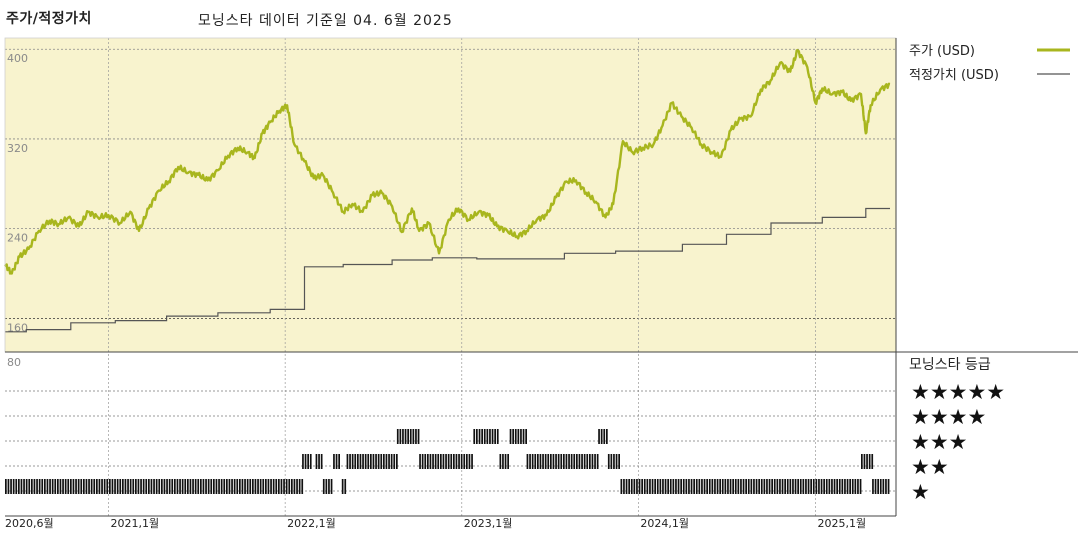  What do you see at coordinates (942, 51) in the screenshot?
I see `legend-price-label: 주가 (USD)` at bounding box center [942, 51].